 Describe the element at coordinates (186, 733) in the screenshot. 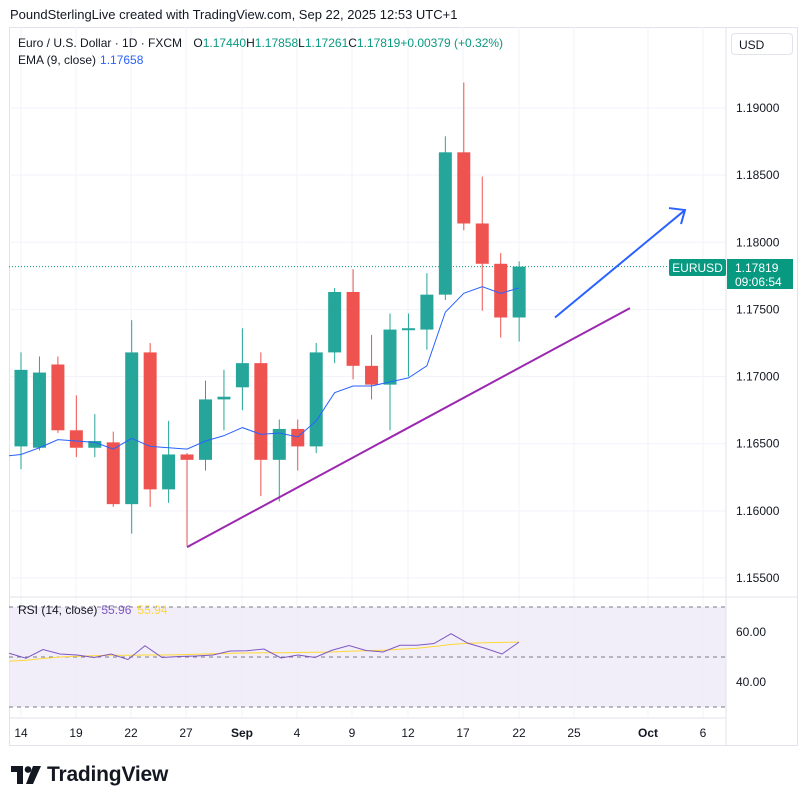

I see `time-tick-label: 27` at that location.